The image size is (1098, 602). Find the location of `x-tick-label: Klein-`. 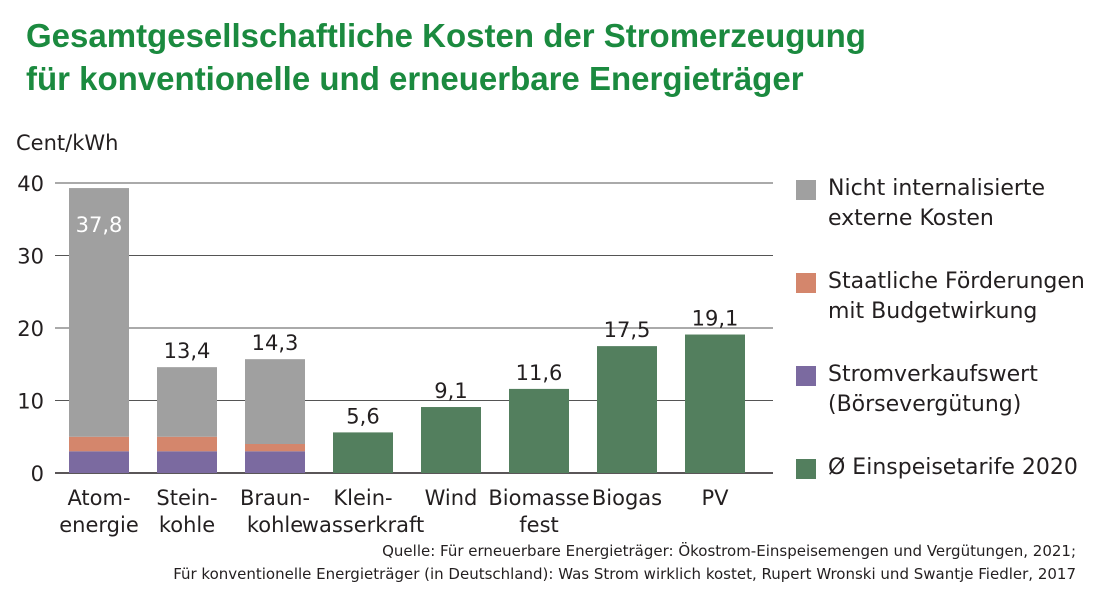

x-tick-label: Klein- is located at coordinates (362, 498).